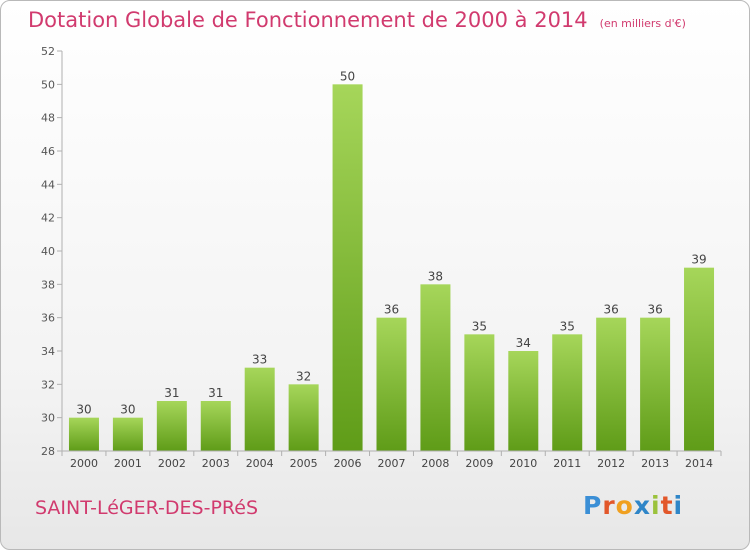 This screenshot has height=550, width=750. Describe the element at coordinates (48, 184) in the screenshot. I see `y-tick-label: 44` at that location.